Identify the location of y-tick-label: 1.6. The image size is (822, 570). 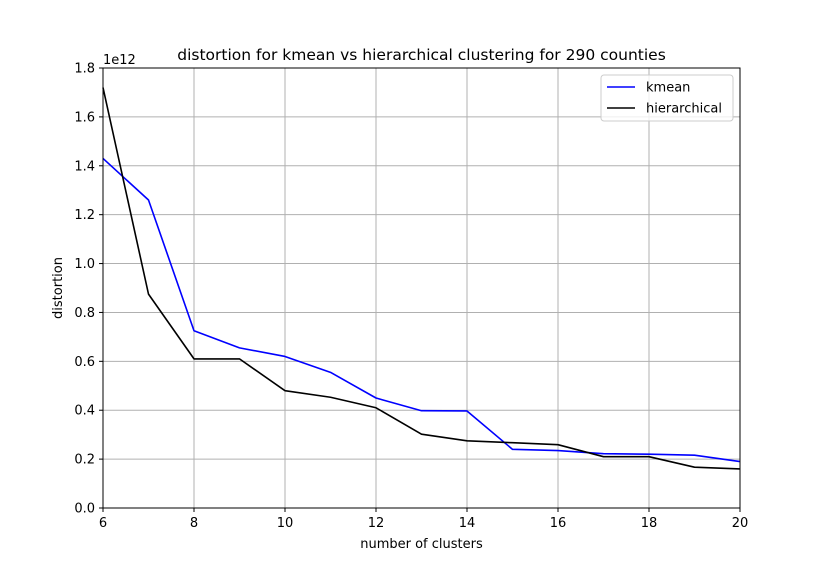
(84, 117).